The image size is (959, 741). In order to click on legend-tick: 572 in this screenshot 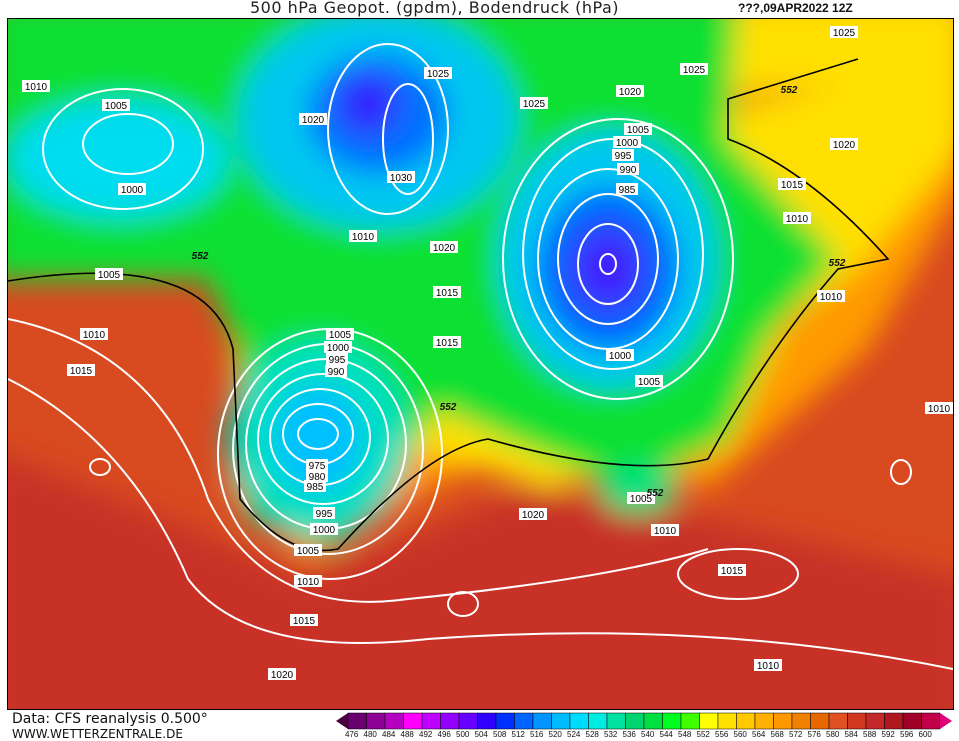, I will do `click(796, 734)`.